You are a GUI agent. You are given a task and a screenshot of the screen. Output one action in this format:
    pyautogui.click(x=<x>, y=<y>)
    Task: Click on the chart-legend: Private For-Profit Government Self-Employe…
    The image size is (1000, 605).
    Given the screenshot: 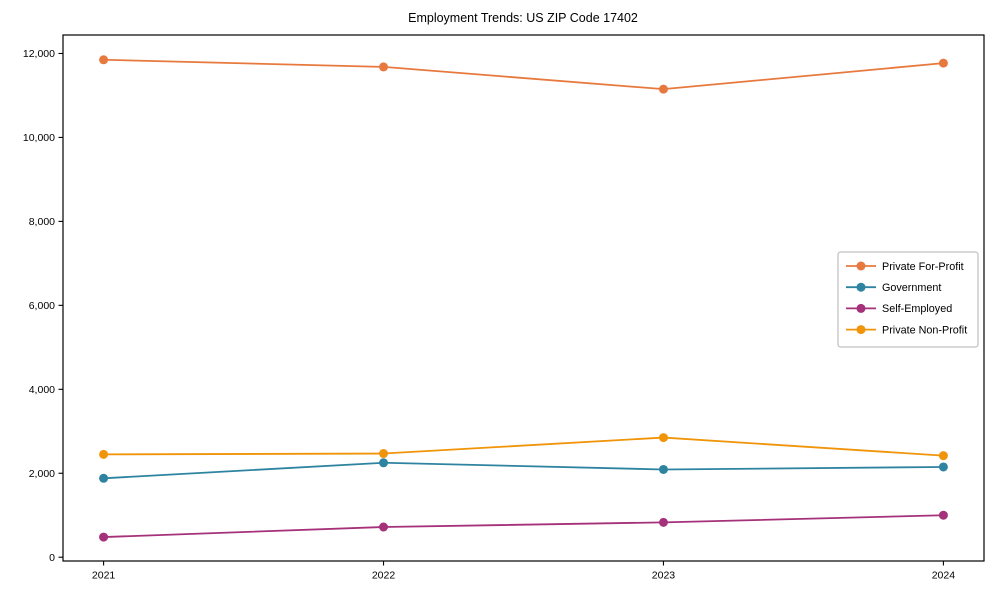 What is the action you would take?
    pyautogui.click(x=908, y=299)
    